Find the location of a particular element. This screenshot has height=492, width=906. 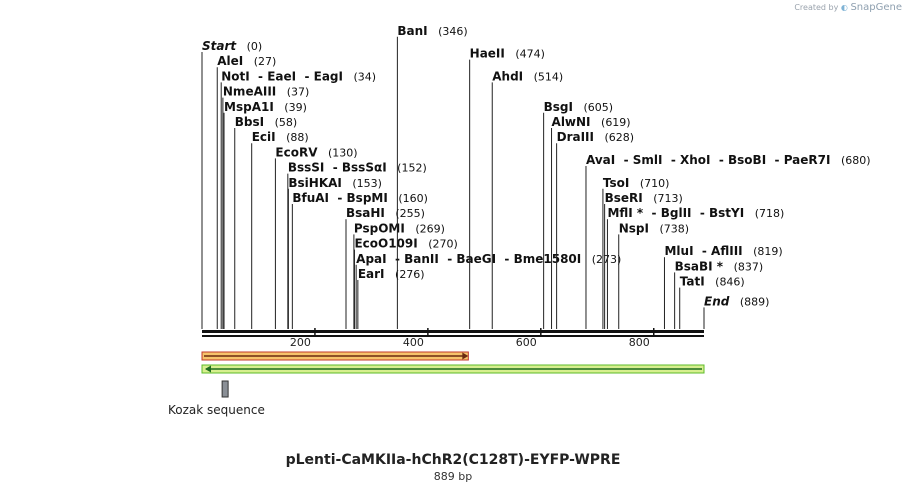

site-label: BanI (346) is located at coordinates (432, 31).